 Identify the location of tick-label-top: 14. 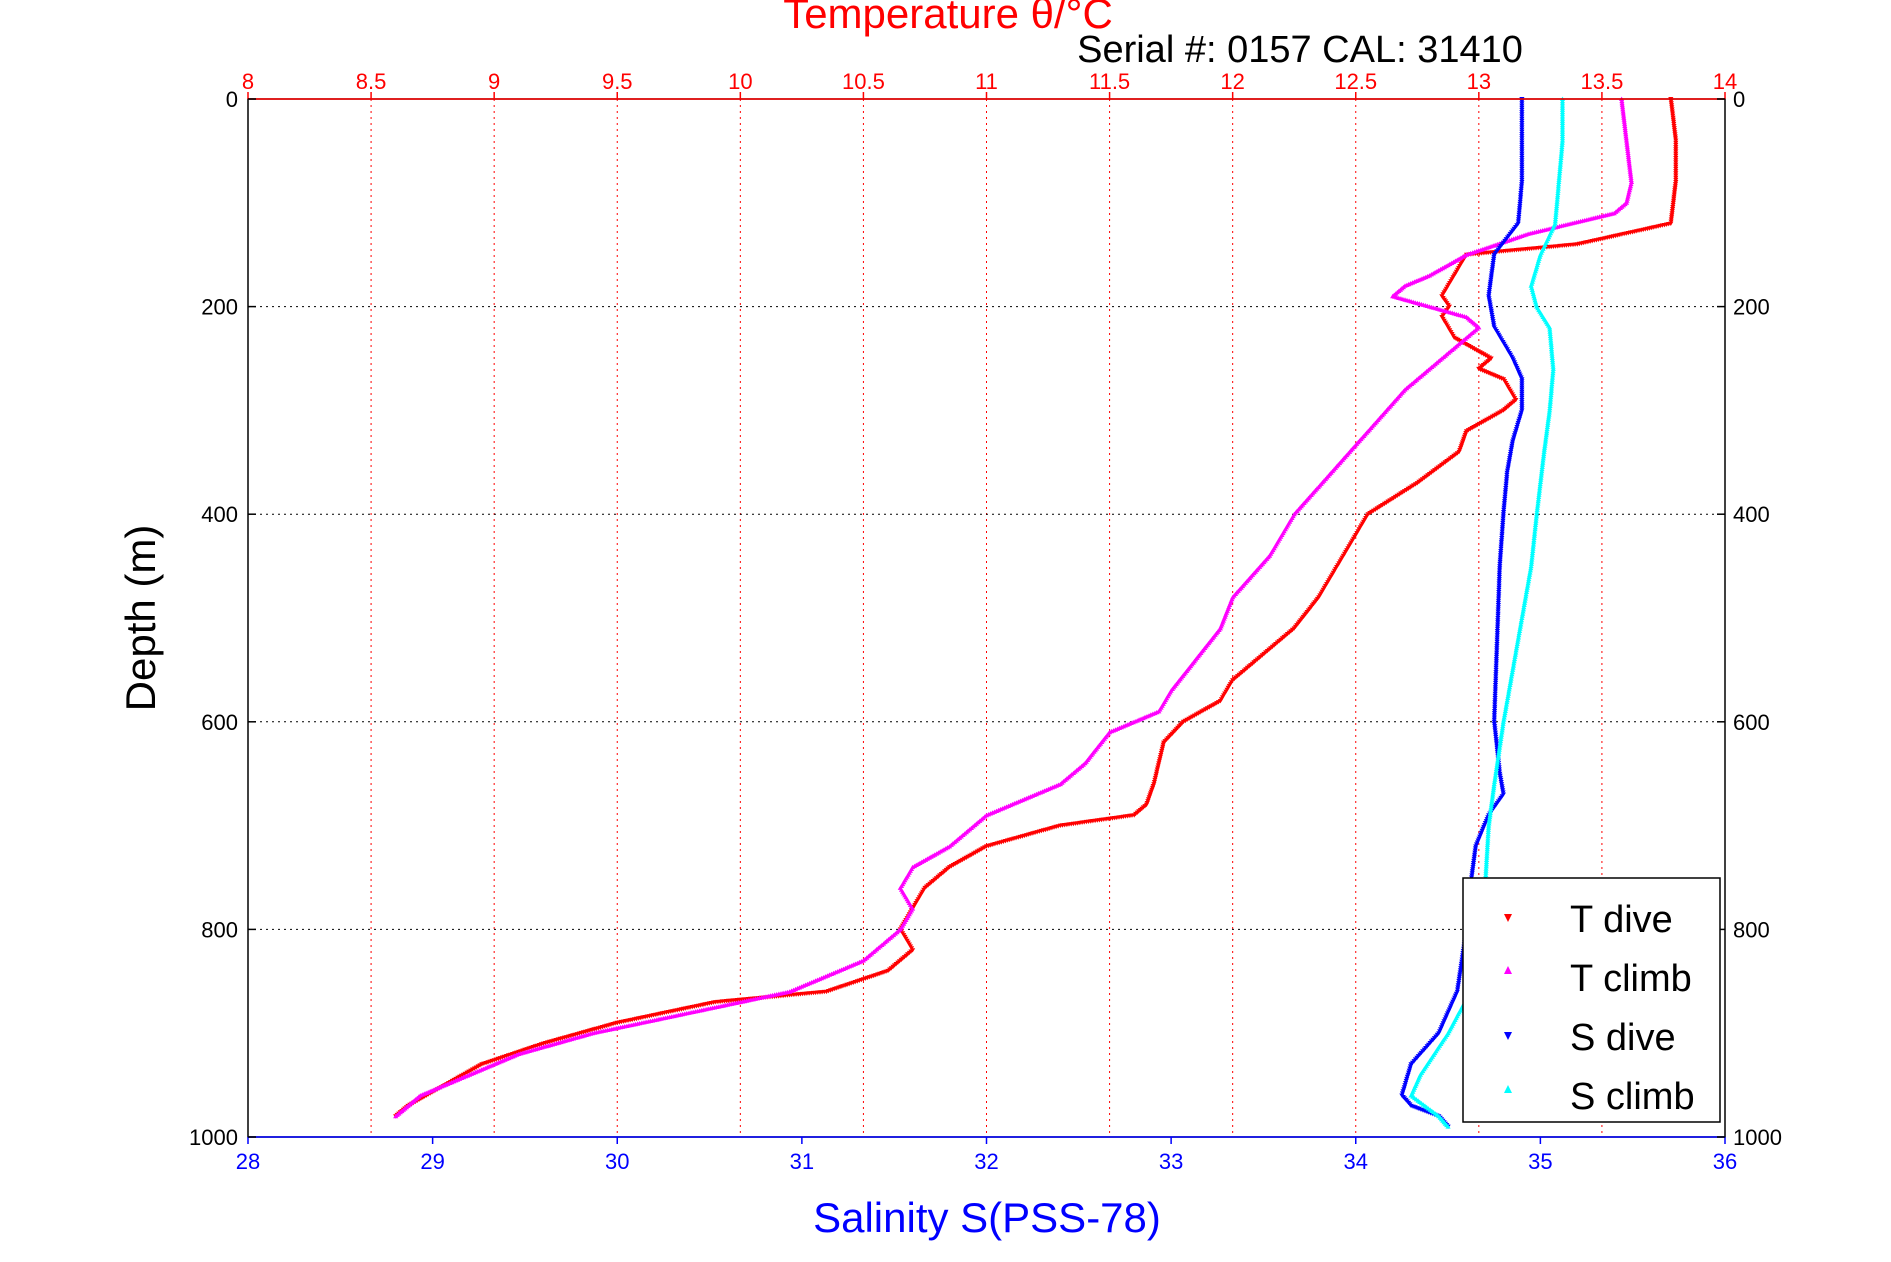
(1725, 81).